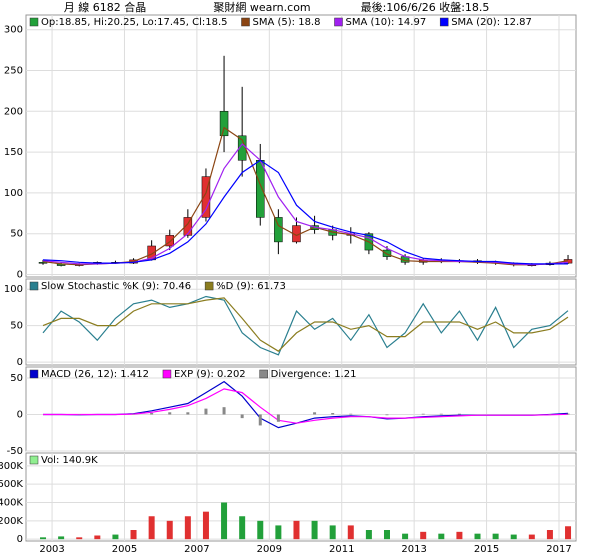 The height and width of the screenshot is (558, 600). What do you see at coordinates (13, 152) in the screenshot?
I see `y-tick-label: 150` at bounding box center [13, 152].